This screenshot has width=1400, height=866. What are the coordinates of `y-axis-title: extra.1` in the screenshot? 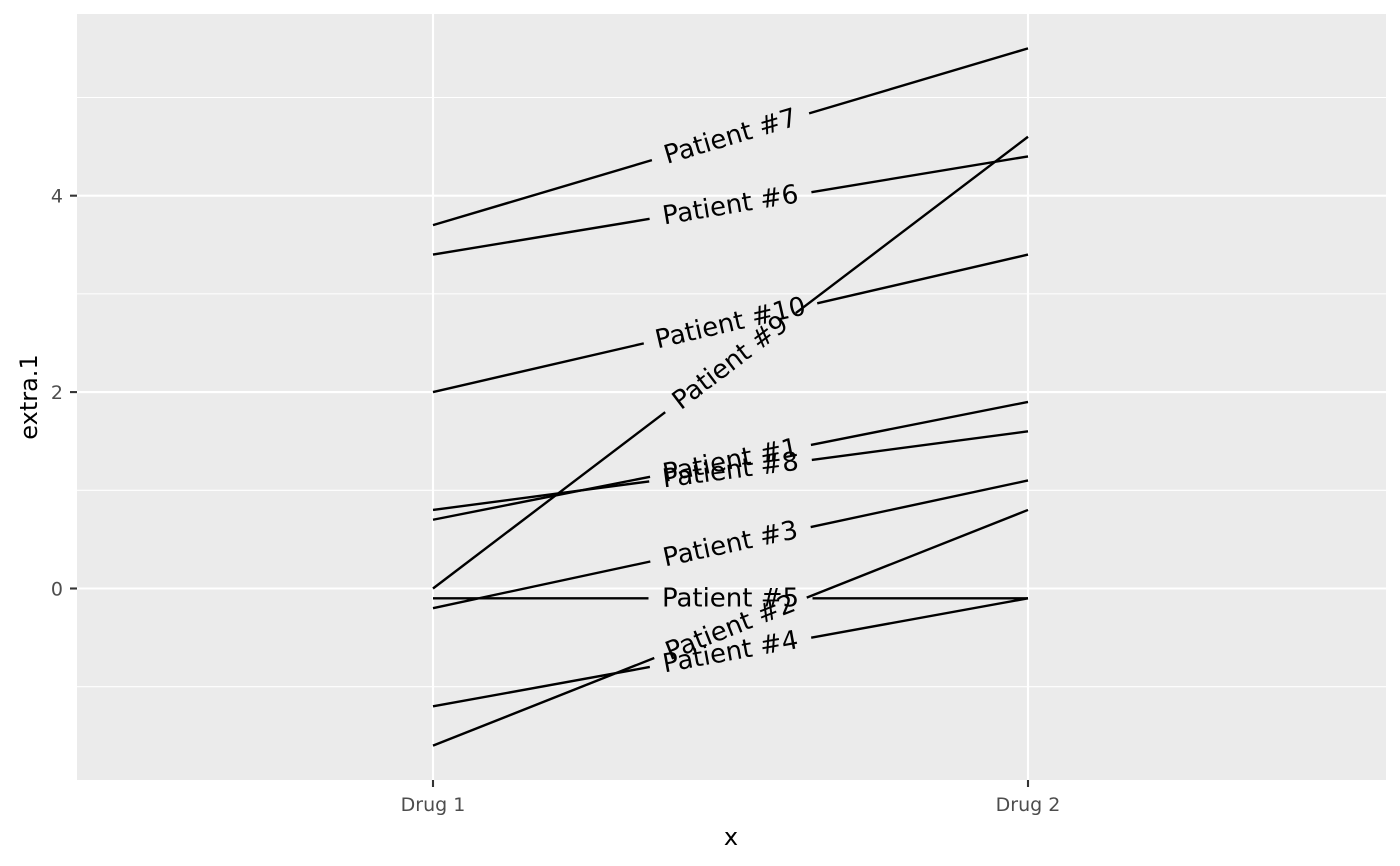 It's located at (29, 396).